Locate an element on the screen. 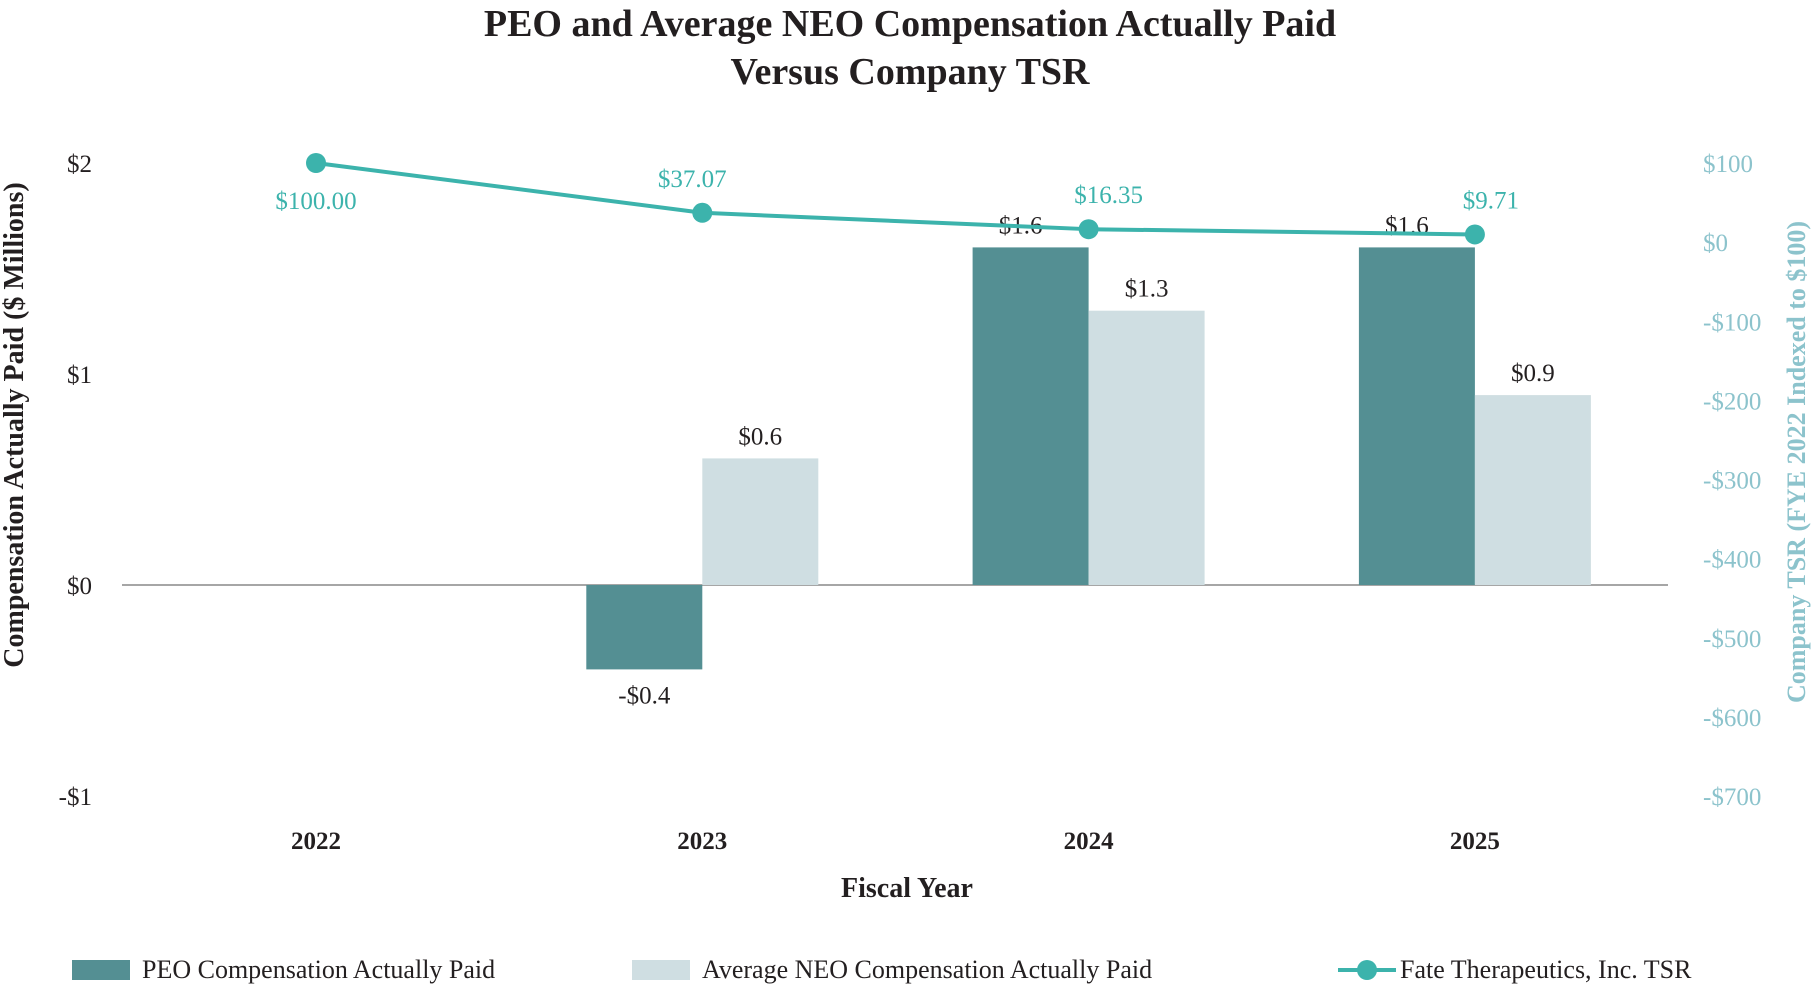 Image resolution: width=1820 pixels, height=987 pixels. x-tick-label: 2024 is located at coordinates (1089, 841).